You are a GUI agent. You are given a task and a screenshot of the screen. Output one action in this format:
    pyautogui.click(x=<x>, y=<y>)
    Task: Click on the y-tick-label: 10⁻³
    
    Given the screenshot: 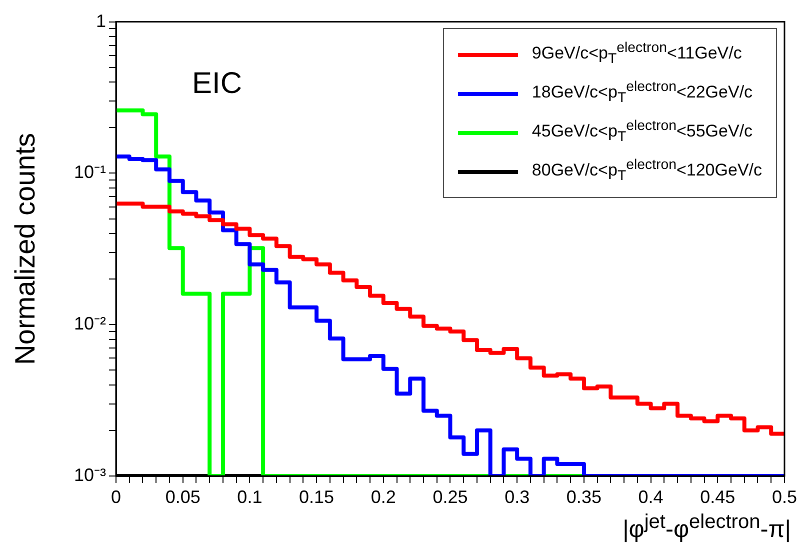 What is the action you would take?
    pyautogui.click(x=90, y=474)
    